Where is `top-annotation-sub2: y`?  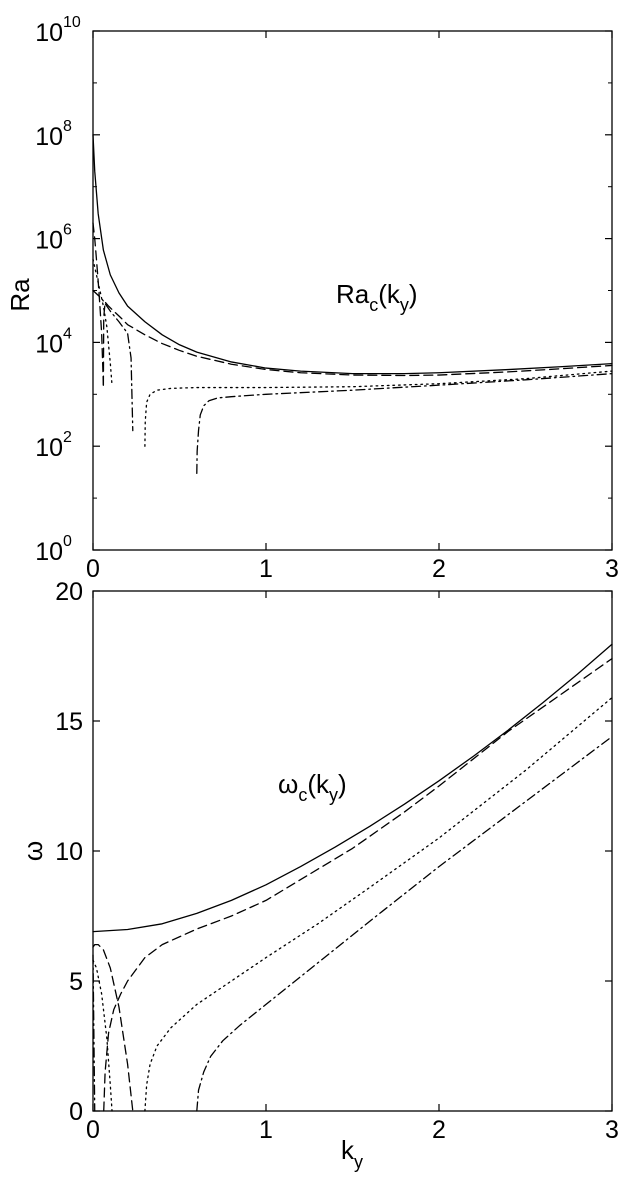
top-annotation-sub2: y is located at coordinates (404, 305).